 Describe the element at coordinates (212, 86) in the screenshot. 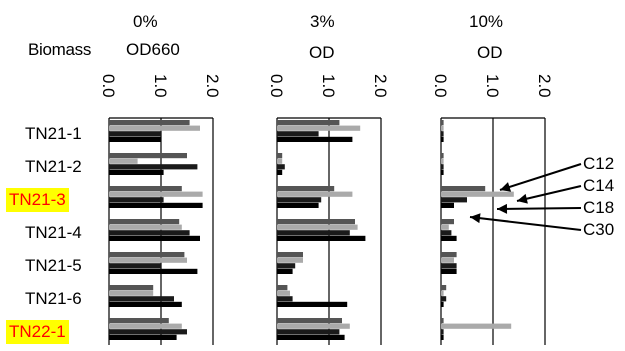

I see `panel-0-tick-label: 2.0` at that location.